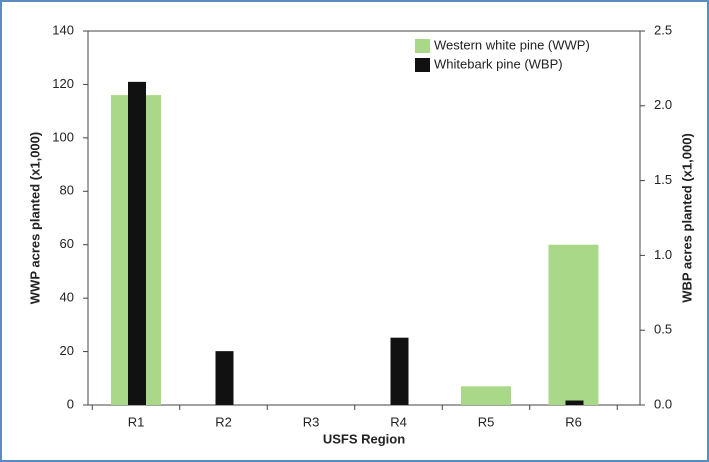 This screenshot has height=462, width=709. Describe the element at coordinates (498, 63) in the screenshot. I see `legend-label: Whitebark pine (WBP)` at that location.